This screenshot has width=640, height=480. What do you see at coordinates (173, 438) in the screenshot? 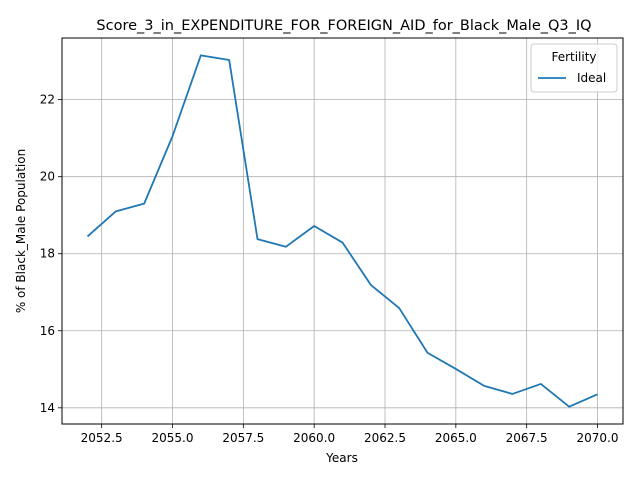
I see `x-tick-label: 2055.0` at bounding box center [173, 438].